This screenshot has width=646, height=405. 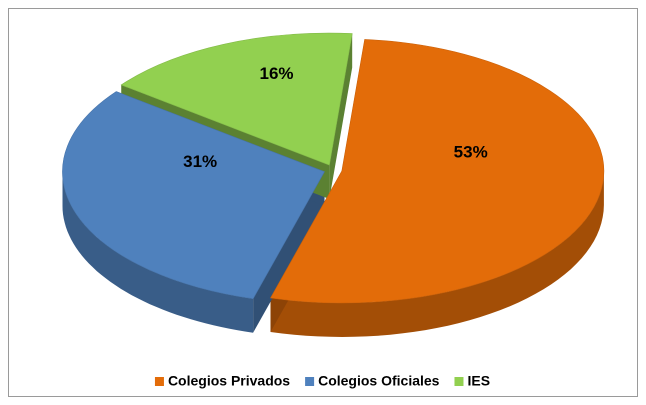 What do you see at coordinates (236, 99) in the screenshot?
I see `pie-slice` at bounding box center [236, 99].